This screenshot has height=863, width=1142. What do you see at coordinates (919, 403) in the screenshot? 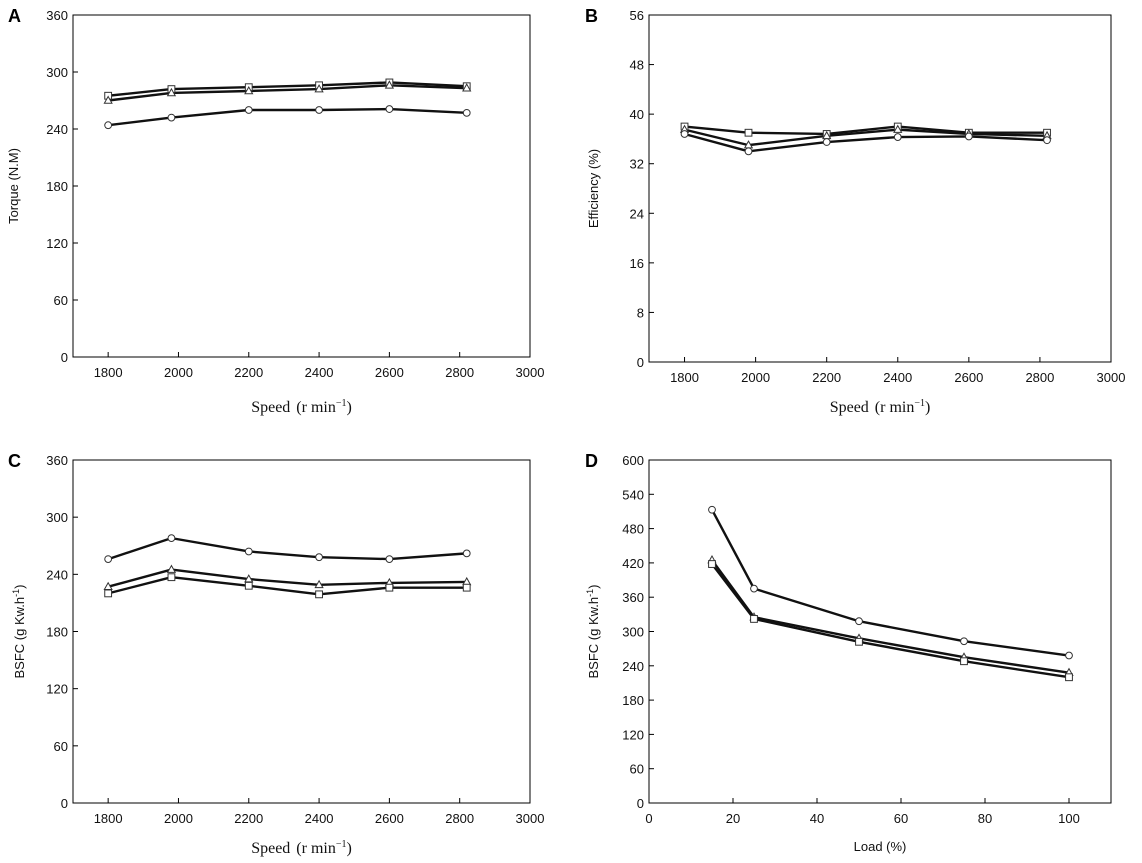
I see `panel-b-xlabel-sup: −1` at bounding box center [919, 403].